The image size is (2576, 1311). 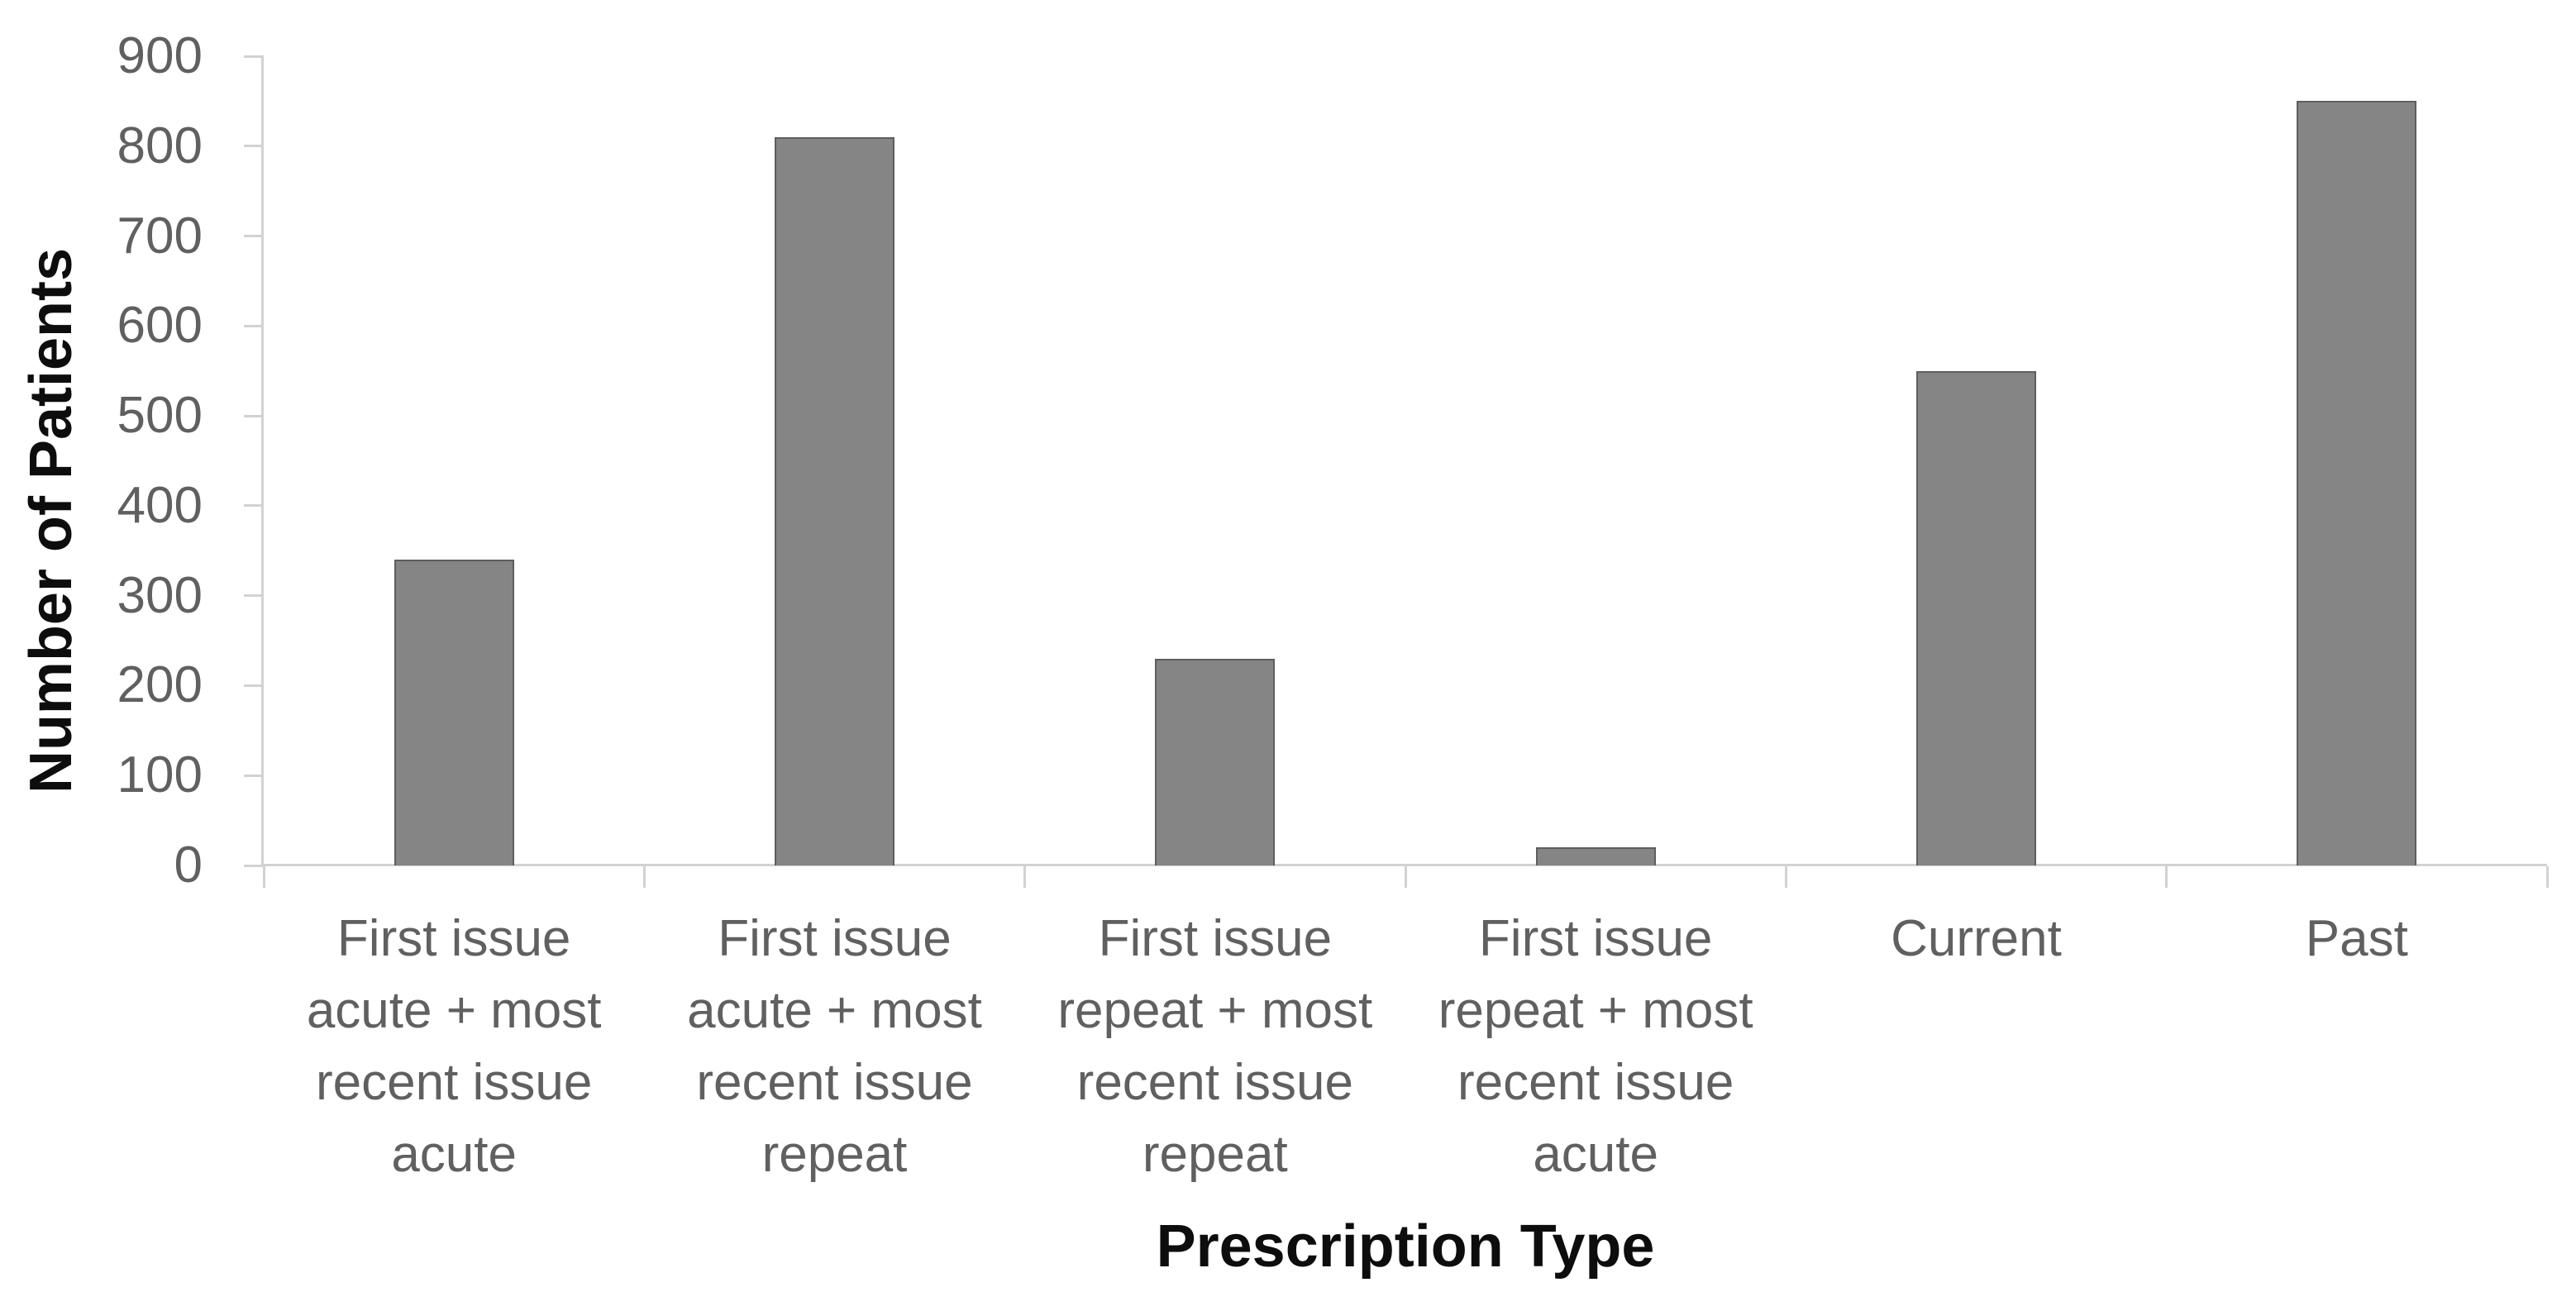 What do you see at coordinates (160, 236) in the screenshot?
I see `y-tick-label: 700` at bounding box center [160, 236].